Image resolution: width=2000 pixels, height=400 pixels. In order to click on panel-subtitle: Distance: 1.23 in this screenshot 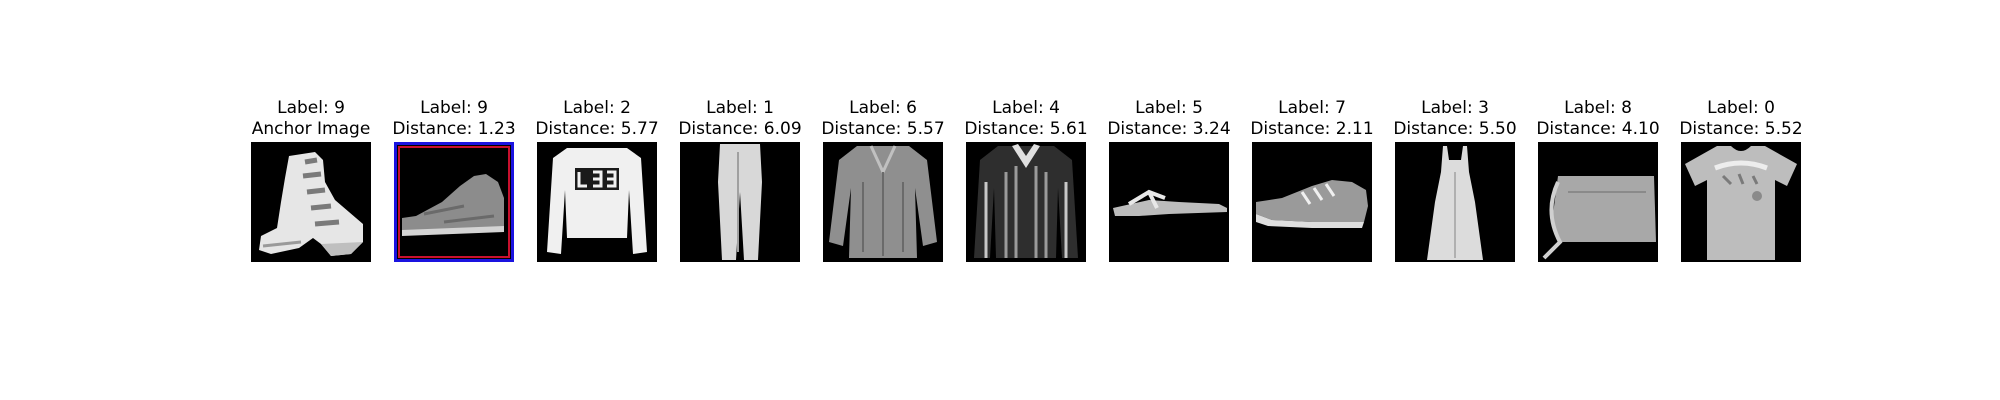, I will do `click(454, 129)`.